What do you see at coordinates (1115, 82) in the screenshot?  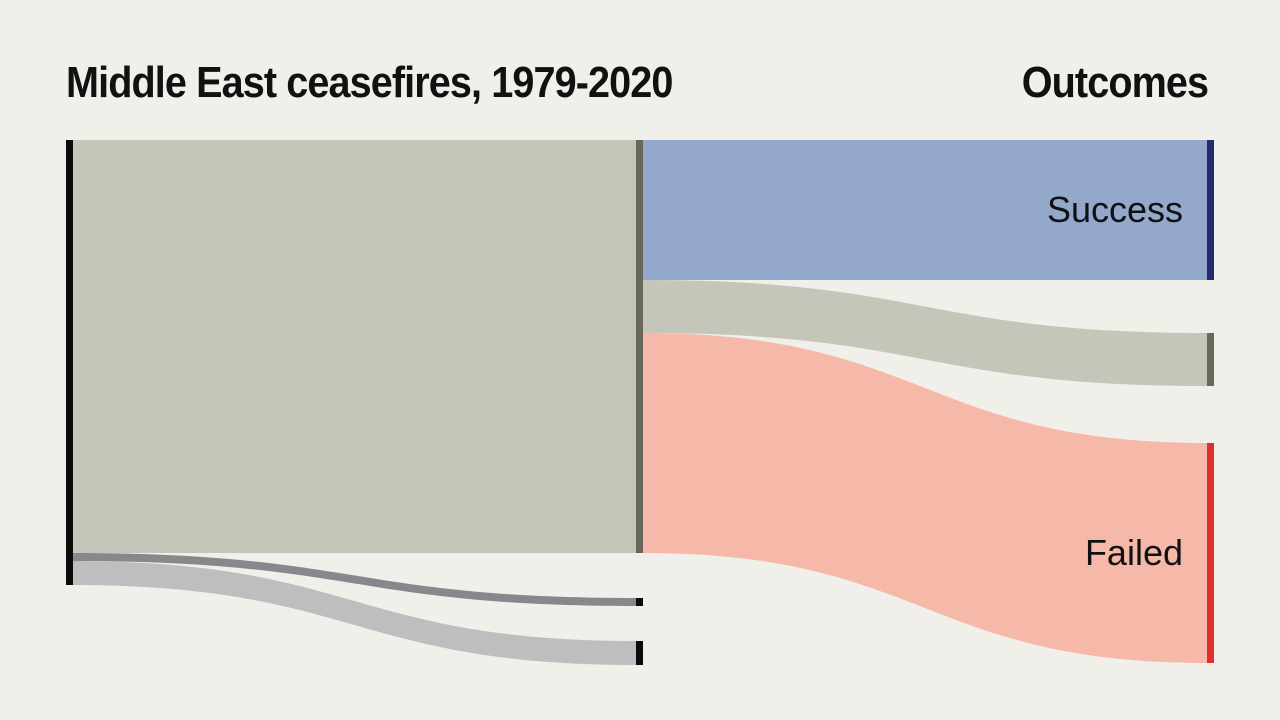 I see `outcomes-heading: Outcomes` at bounding box center [1115, 82].